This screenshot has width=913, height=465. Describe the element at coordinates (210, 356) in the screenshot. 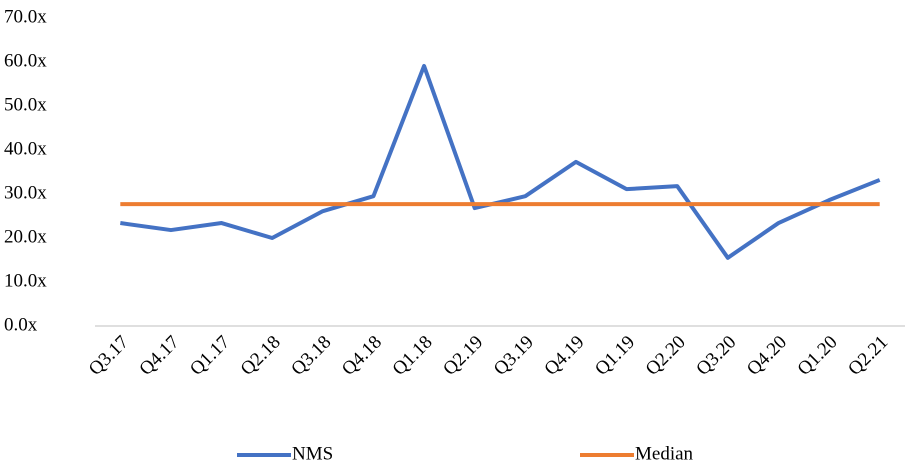

I see `x-tick-label: Q1.17` at that location.